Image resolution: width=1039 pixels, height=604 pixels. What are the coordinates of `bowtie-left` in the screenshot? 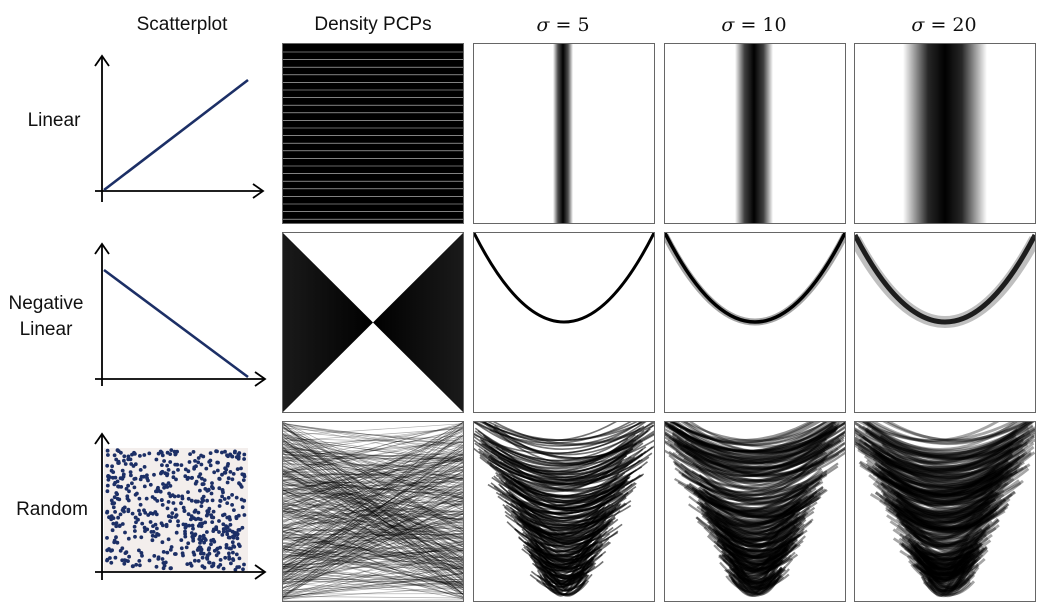 It's located at (328, 322).